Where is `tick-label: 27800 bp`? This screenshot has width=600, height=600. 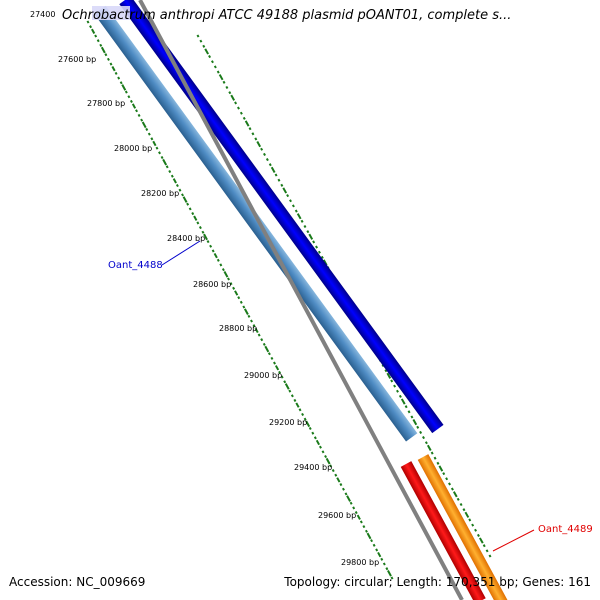
tick-label: 27800 bp is located at coordinates (106, 103).